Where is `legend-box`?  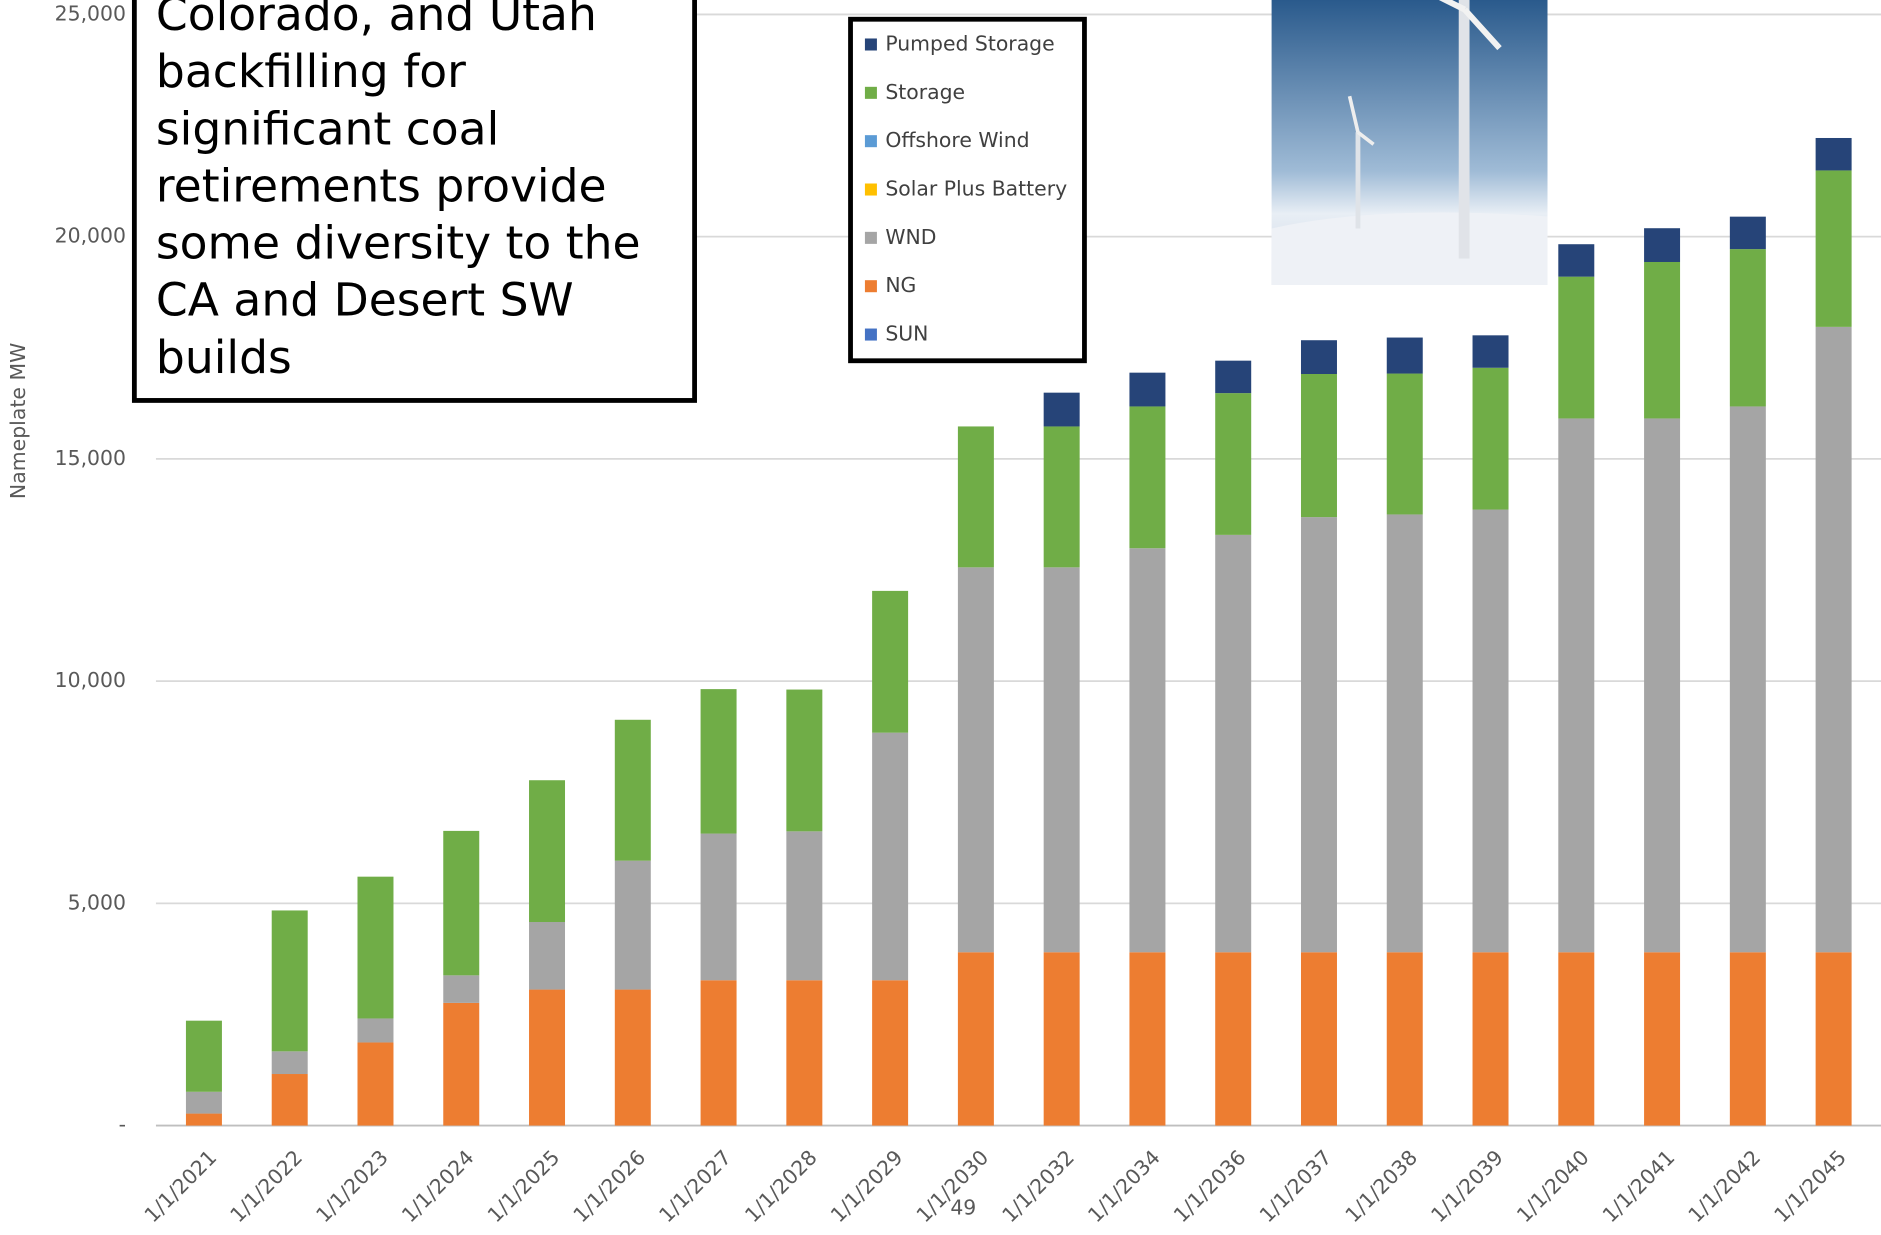 legend-box is located at coordinates (967, 190).